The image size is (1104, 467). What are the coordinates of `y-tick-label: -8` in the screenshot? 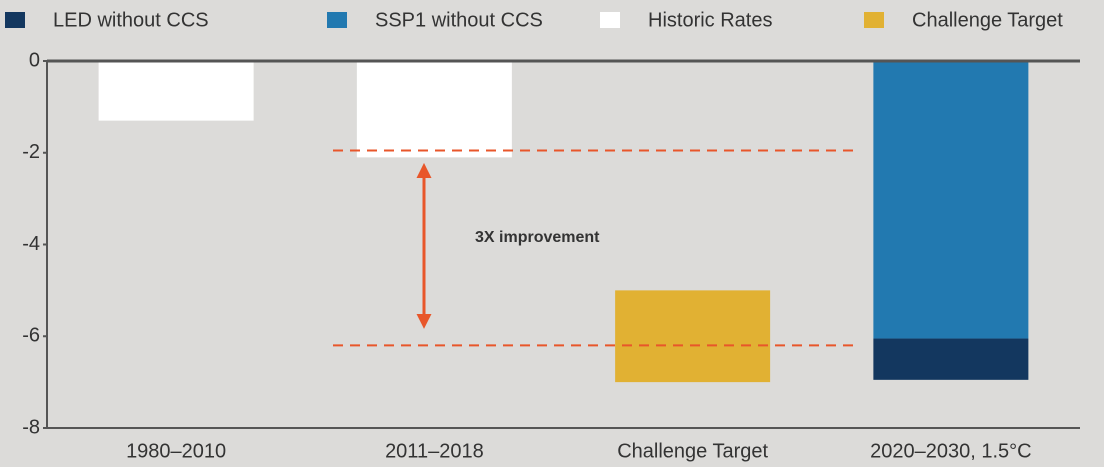 It's located at (31, 427).